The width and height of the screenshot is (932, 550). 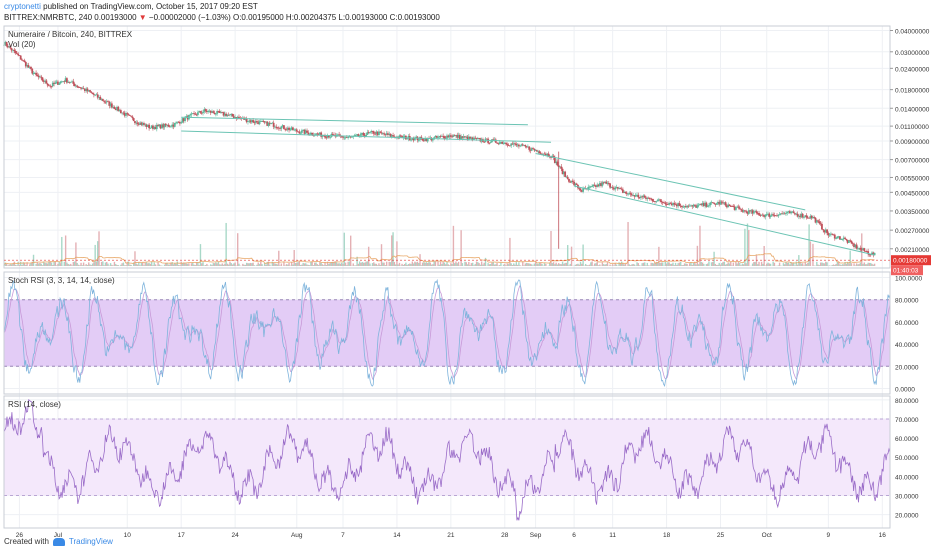 I want to click on author-link: cryptonetti, so click(x=22, y=6).